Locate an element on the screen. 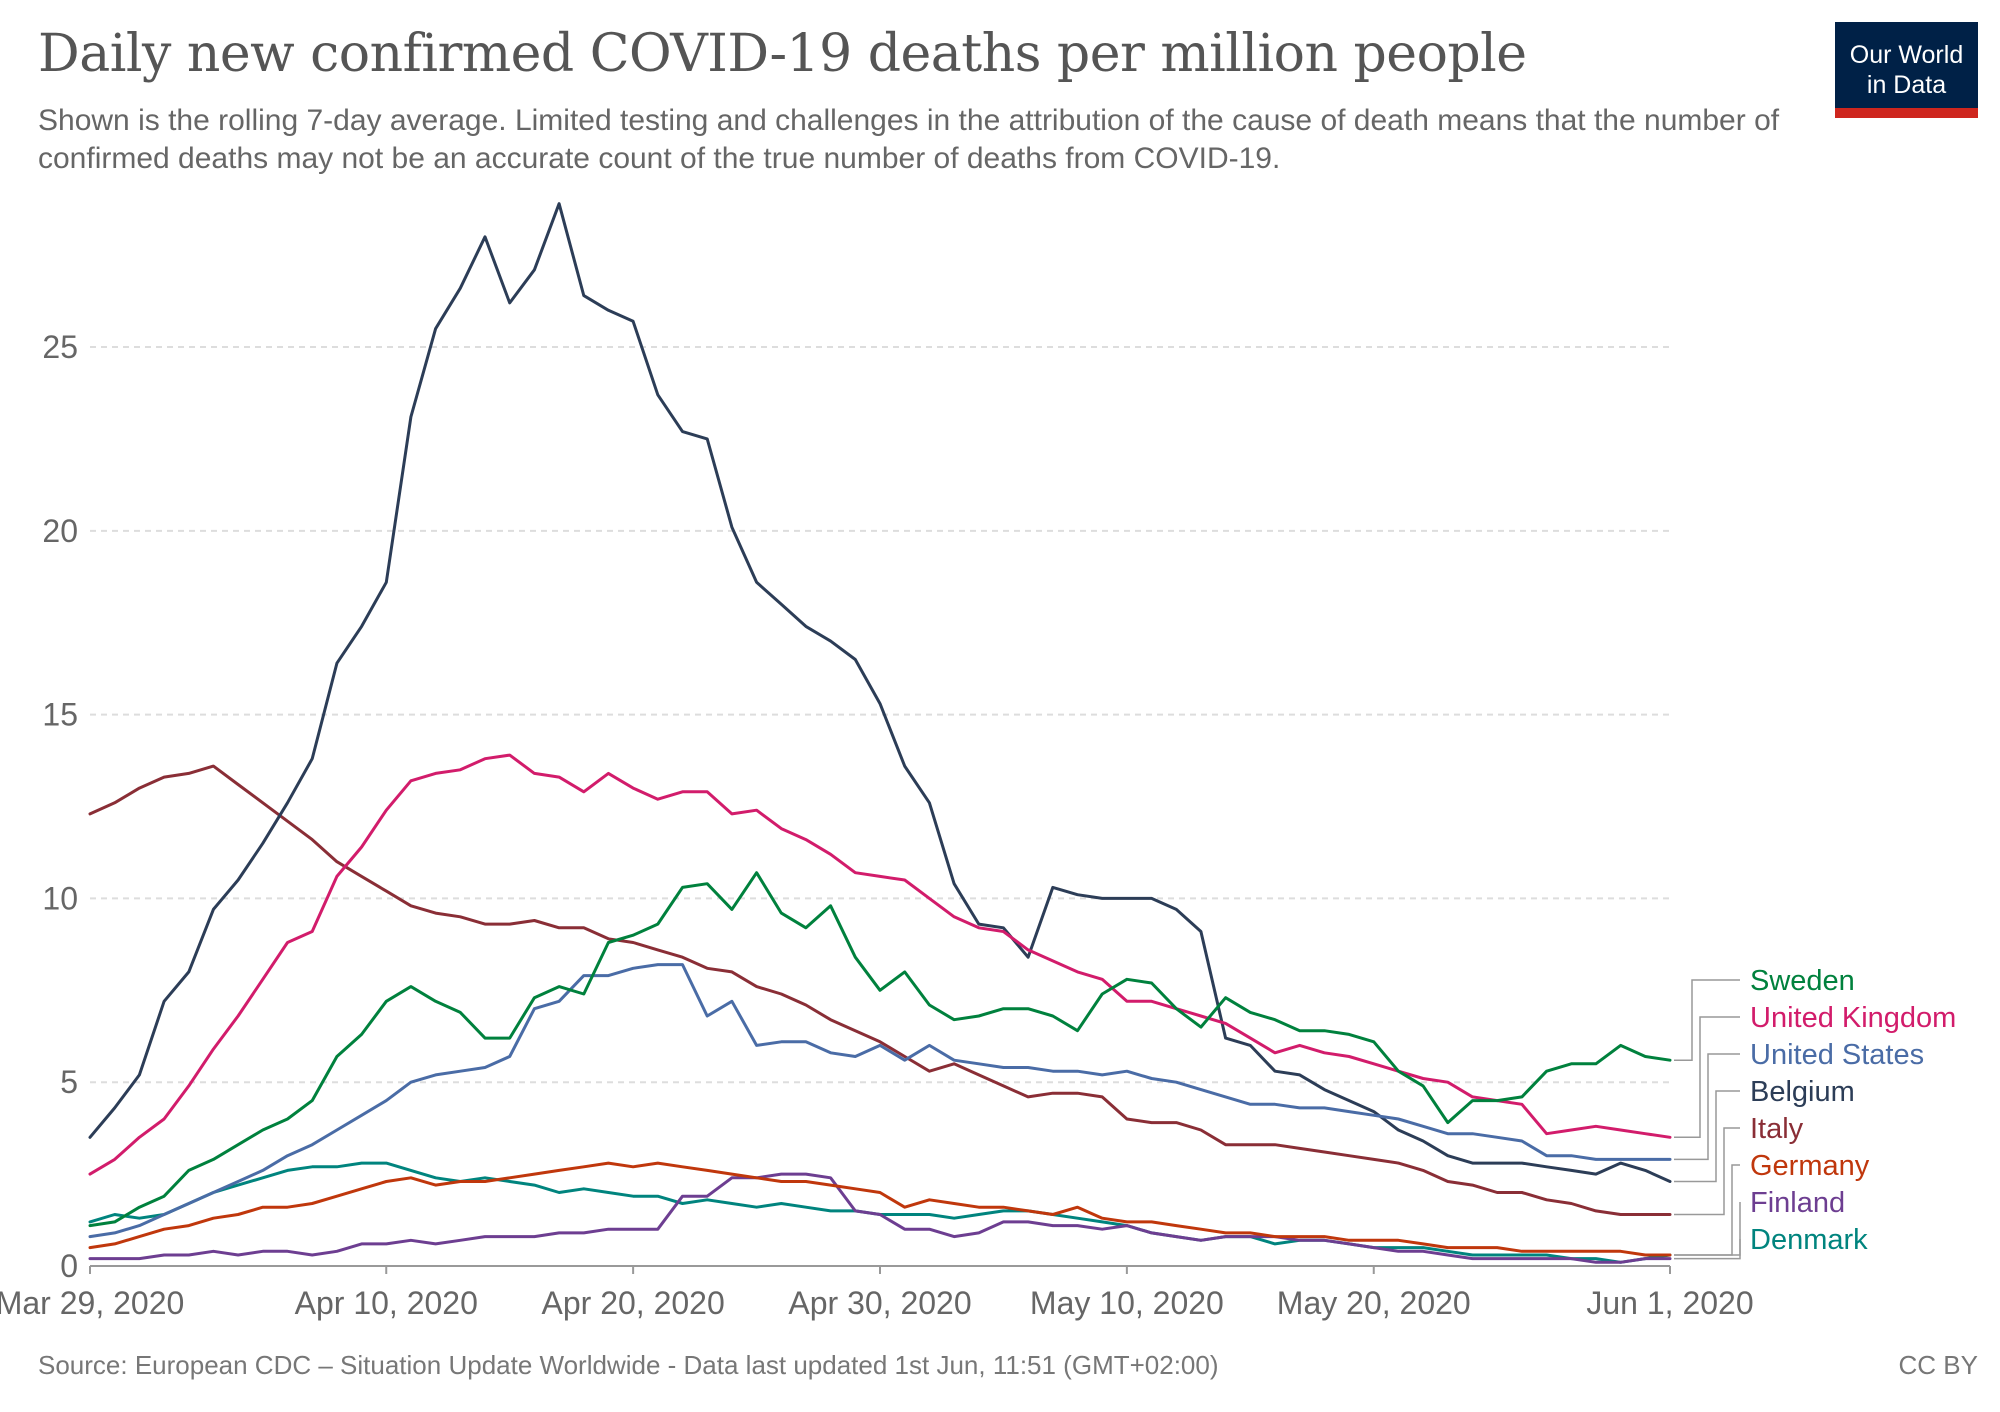 Image resolution: width=2000 pixels, height=1412 pixels. x-tick-label: Mar 29, 2020 is located at coordinates (92, 1303).